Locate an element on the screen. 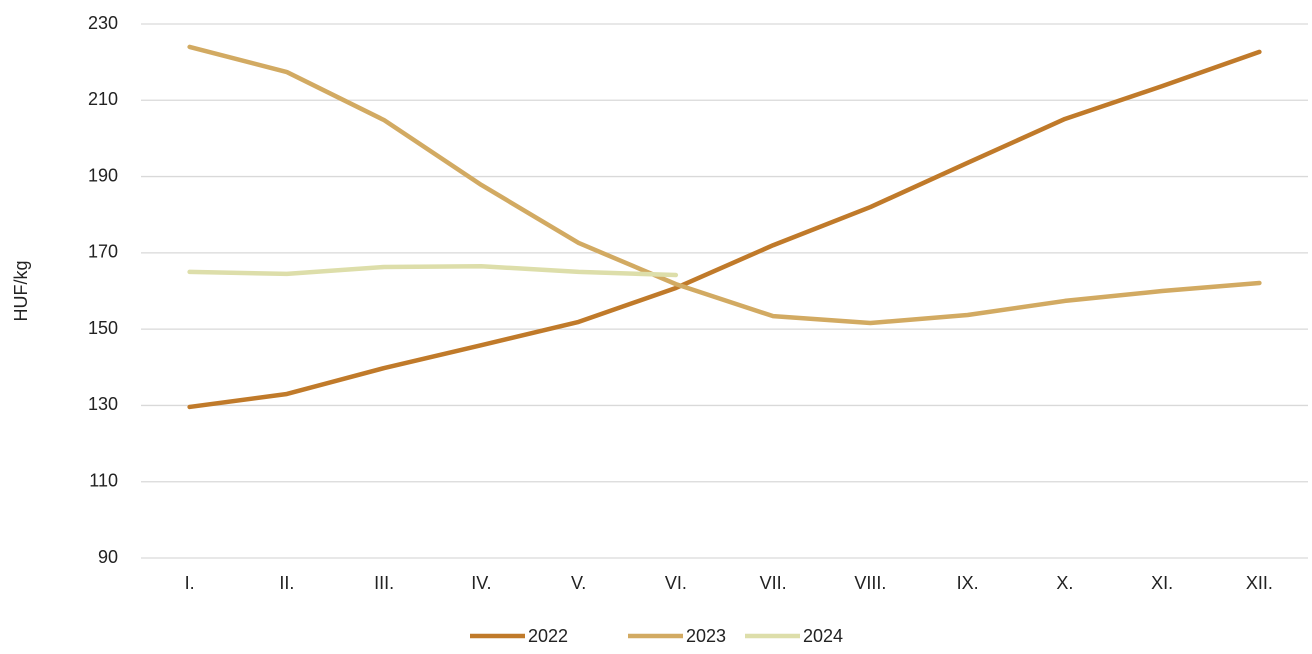  y-tick-label: 170 is located at coordinates (103, 252).